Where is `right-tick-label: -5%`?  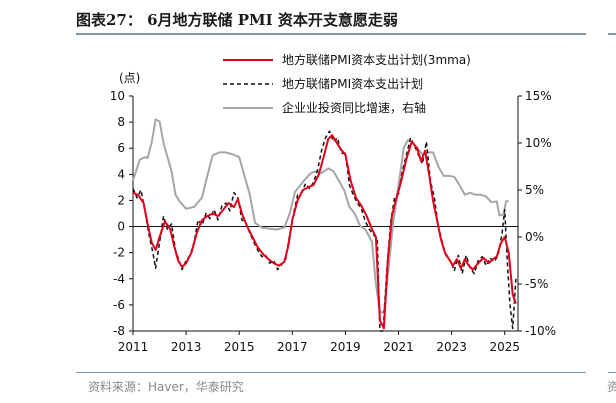
right-tick-label: -5% is located at coordinates (536, 284).